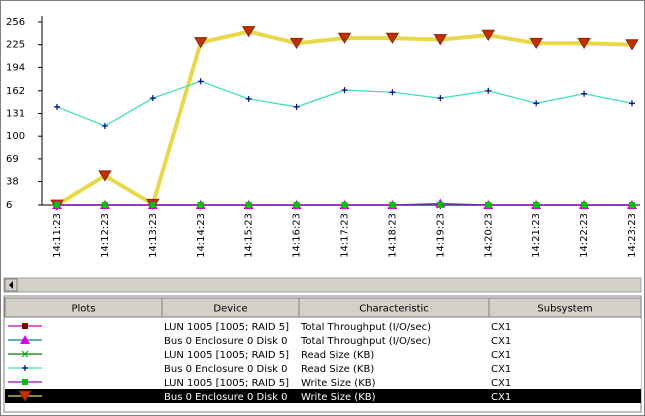 This screenshot has height=416, width=645. What do you see at coordinates (249, 235) in the screenshot?
I see `x-tick-label: 14:15:23` at bounding box center [249, 235].